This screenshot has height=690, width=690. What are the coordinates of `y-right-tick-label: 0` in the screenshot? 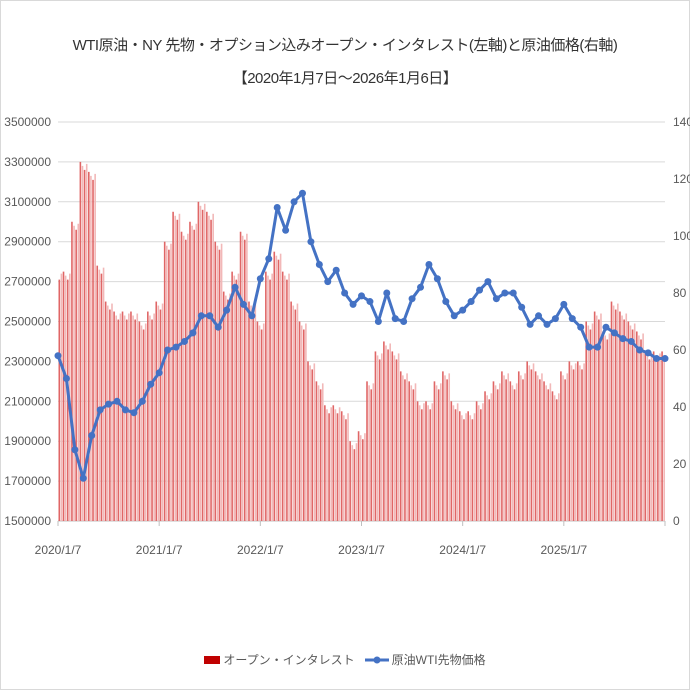 It's located at (676, 521).